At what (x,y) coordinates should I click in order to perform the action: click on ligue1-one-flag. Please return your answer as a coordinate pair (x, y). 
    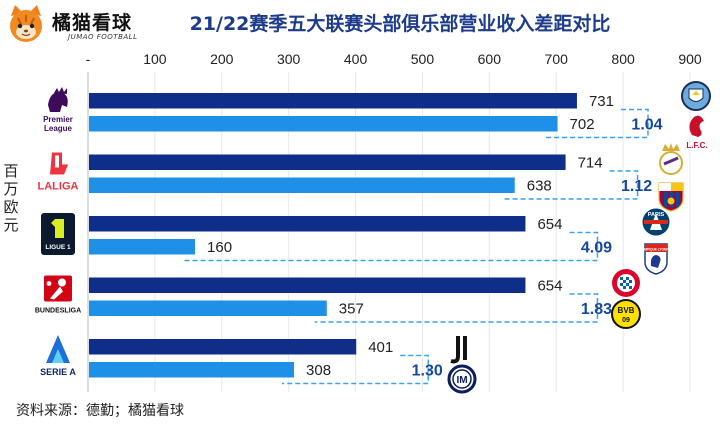
    Looking at the image, I should click on (53, 223).